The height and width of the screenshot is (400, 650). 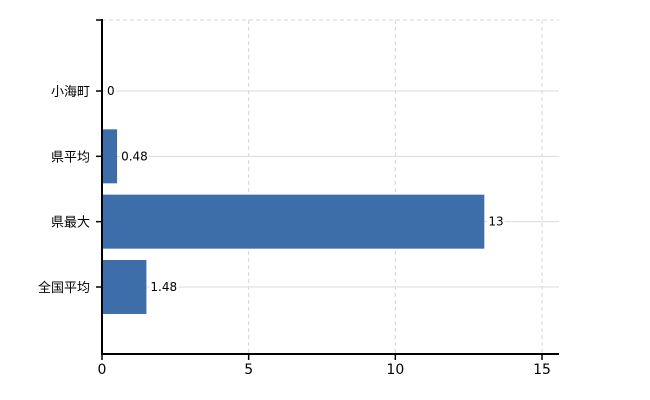 I want to click on value-label: 13, so click(x=495, y=222).